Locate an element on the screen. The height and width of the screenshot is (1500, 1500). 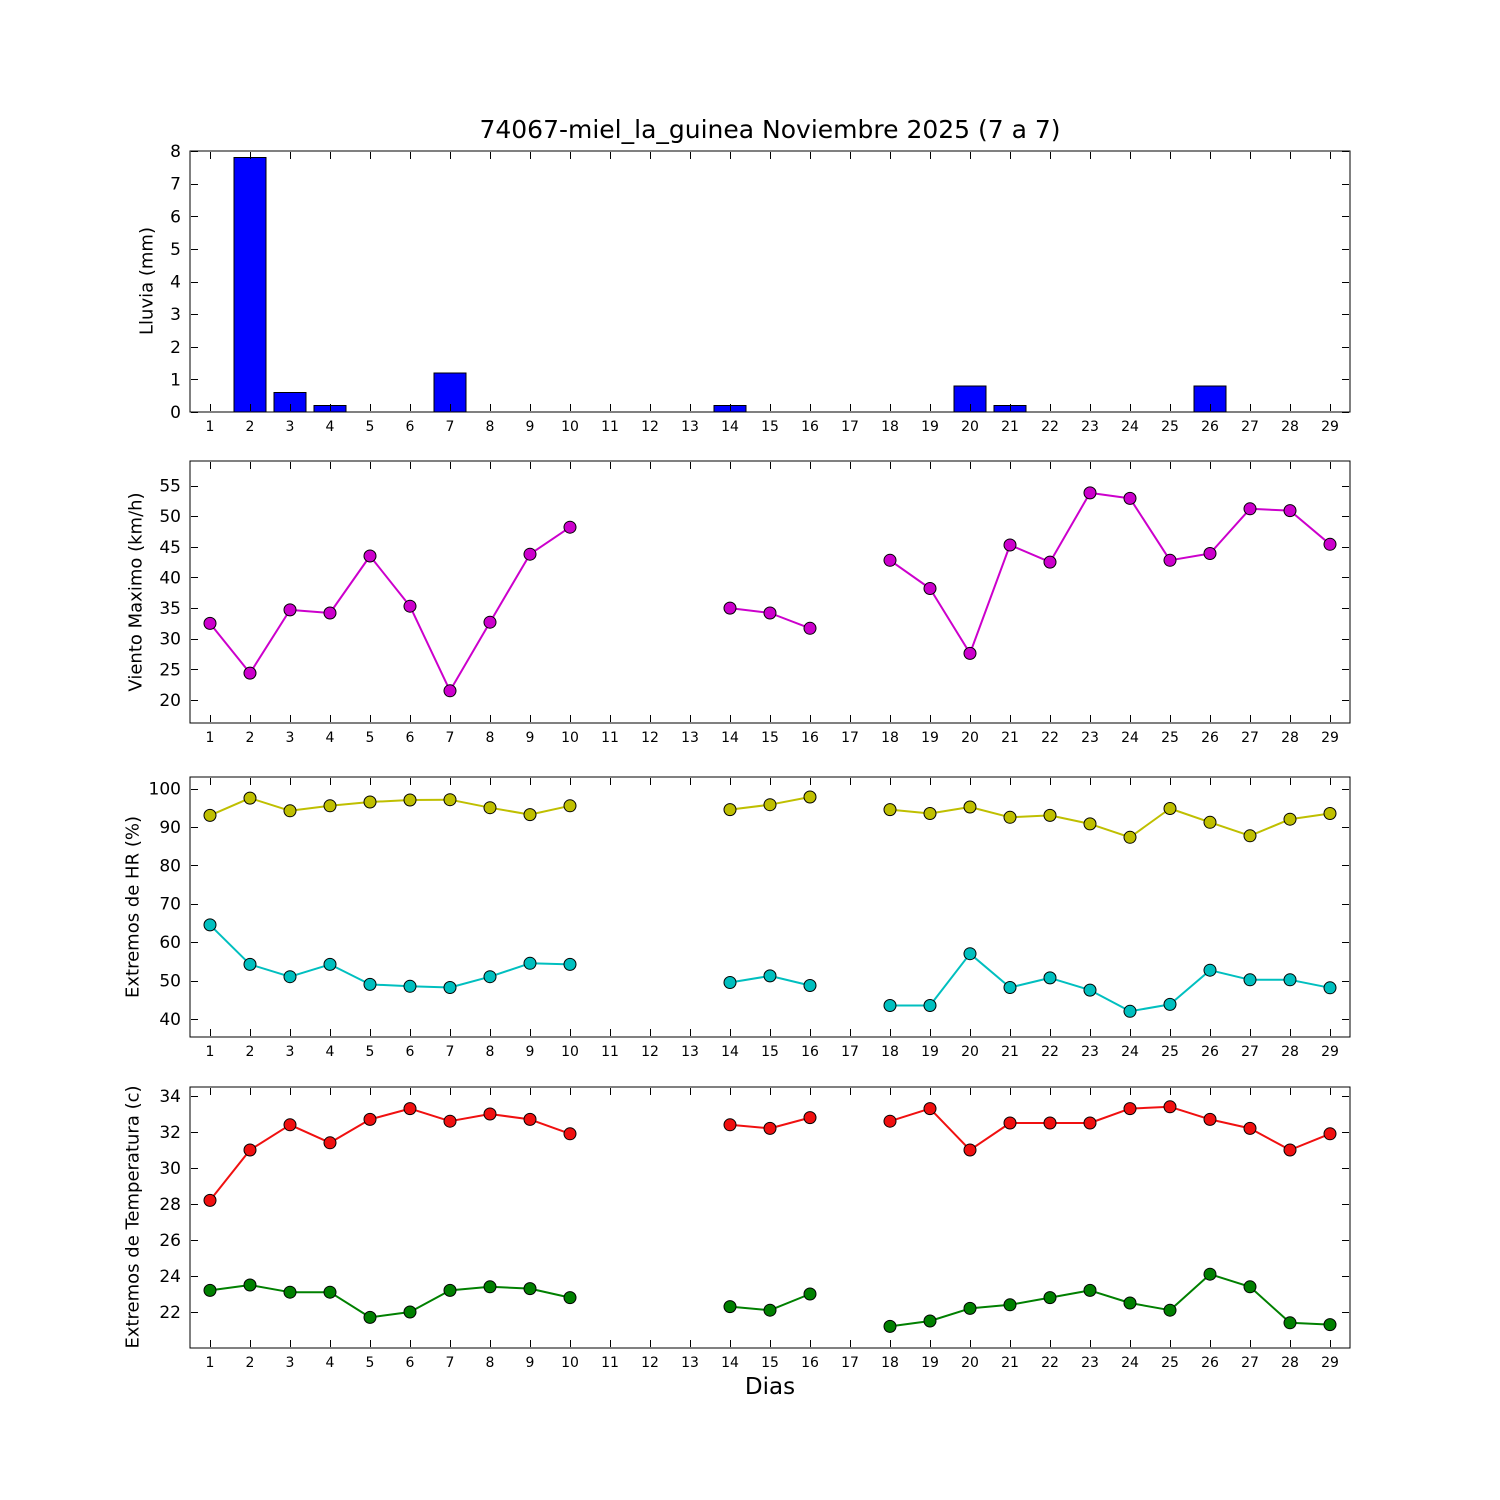
x-tick-label: 9 is located at coordinates (530, 1052).